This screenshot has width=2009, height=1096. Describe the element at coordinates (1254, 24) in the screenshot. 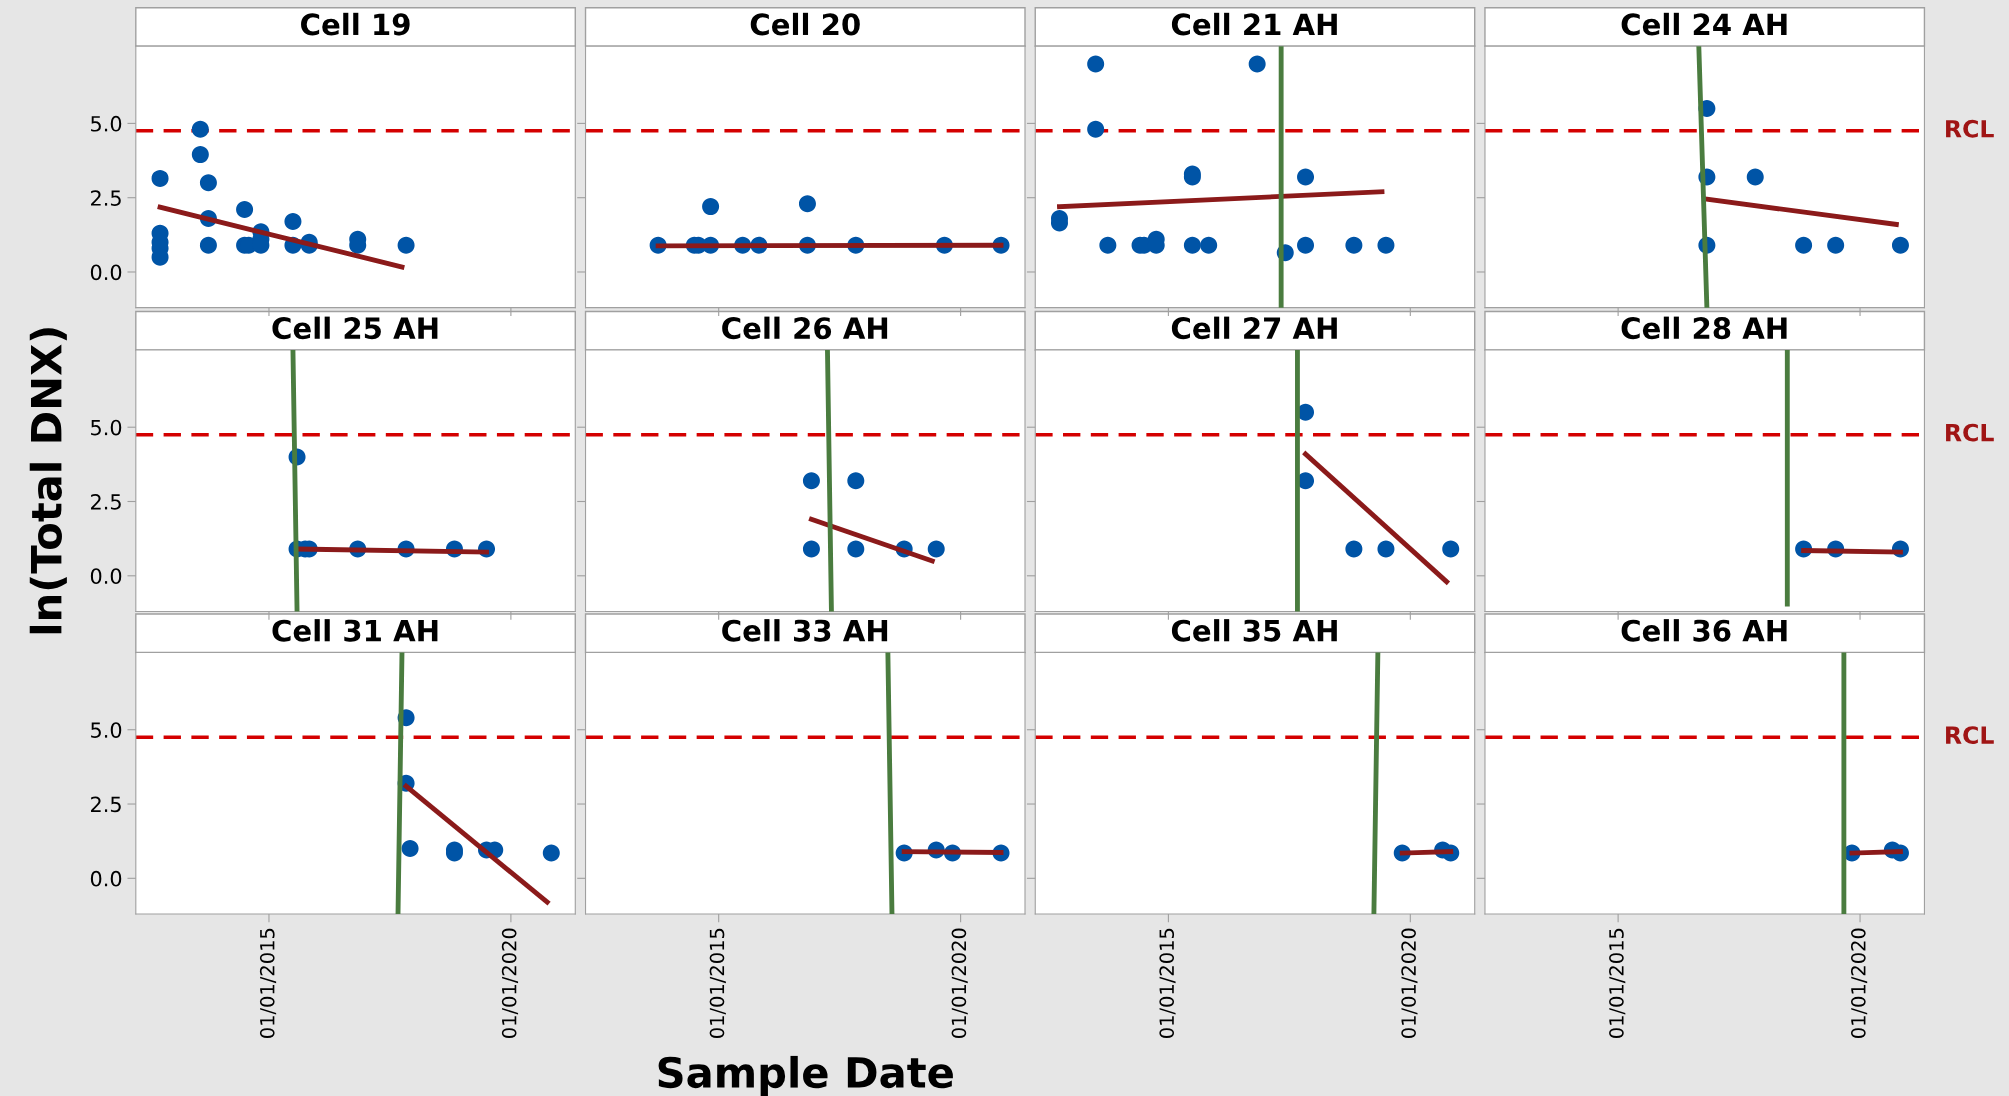

I see `chart-title: Cell 21 AH` at that location.